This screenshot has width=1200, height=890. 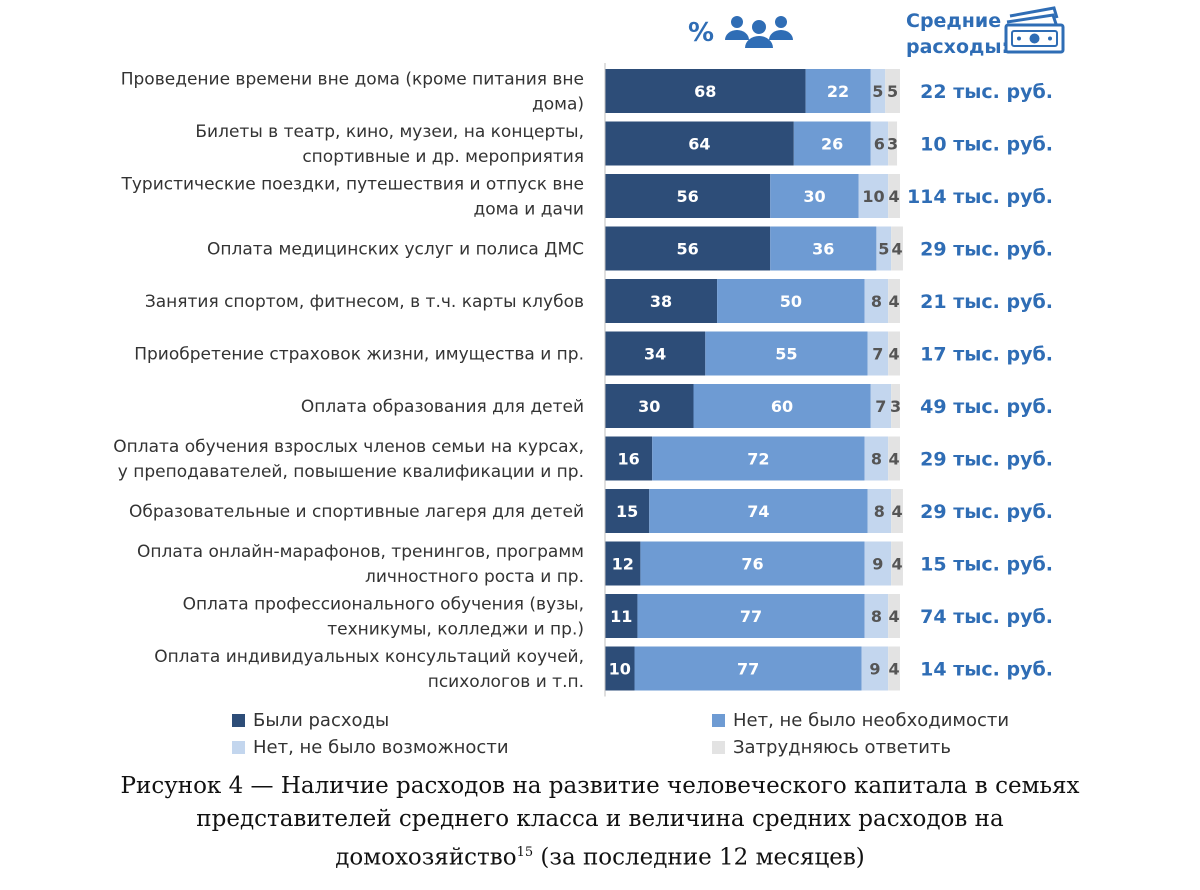 I want to click on data-label: 12, so click(x=623, y=564).